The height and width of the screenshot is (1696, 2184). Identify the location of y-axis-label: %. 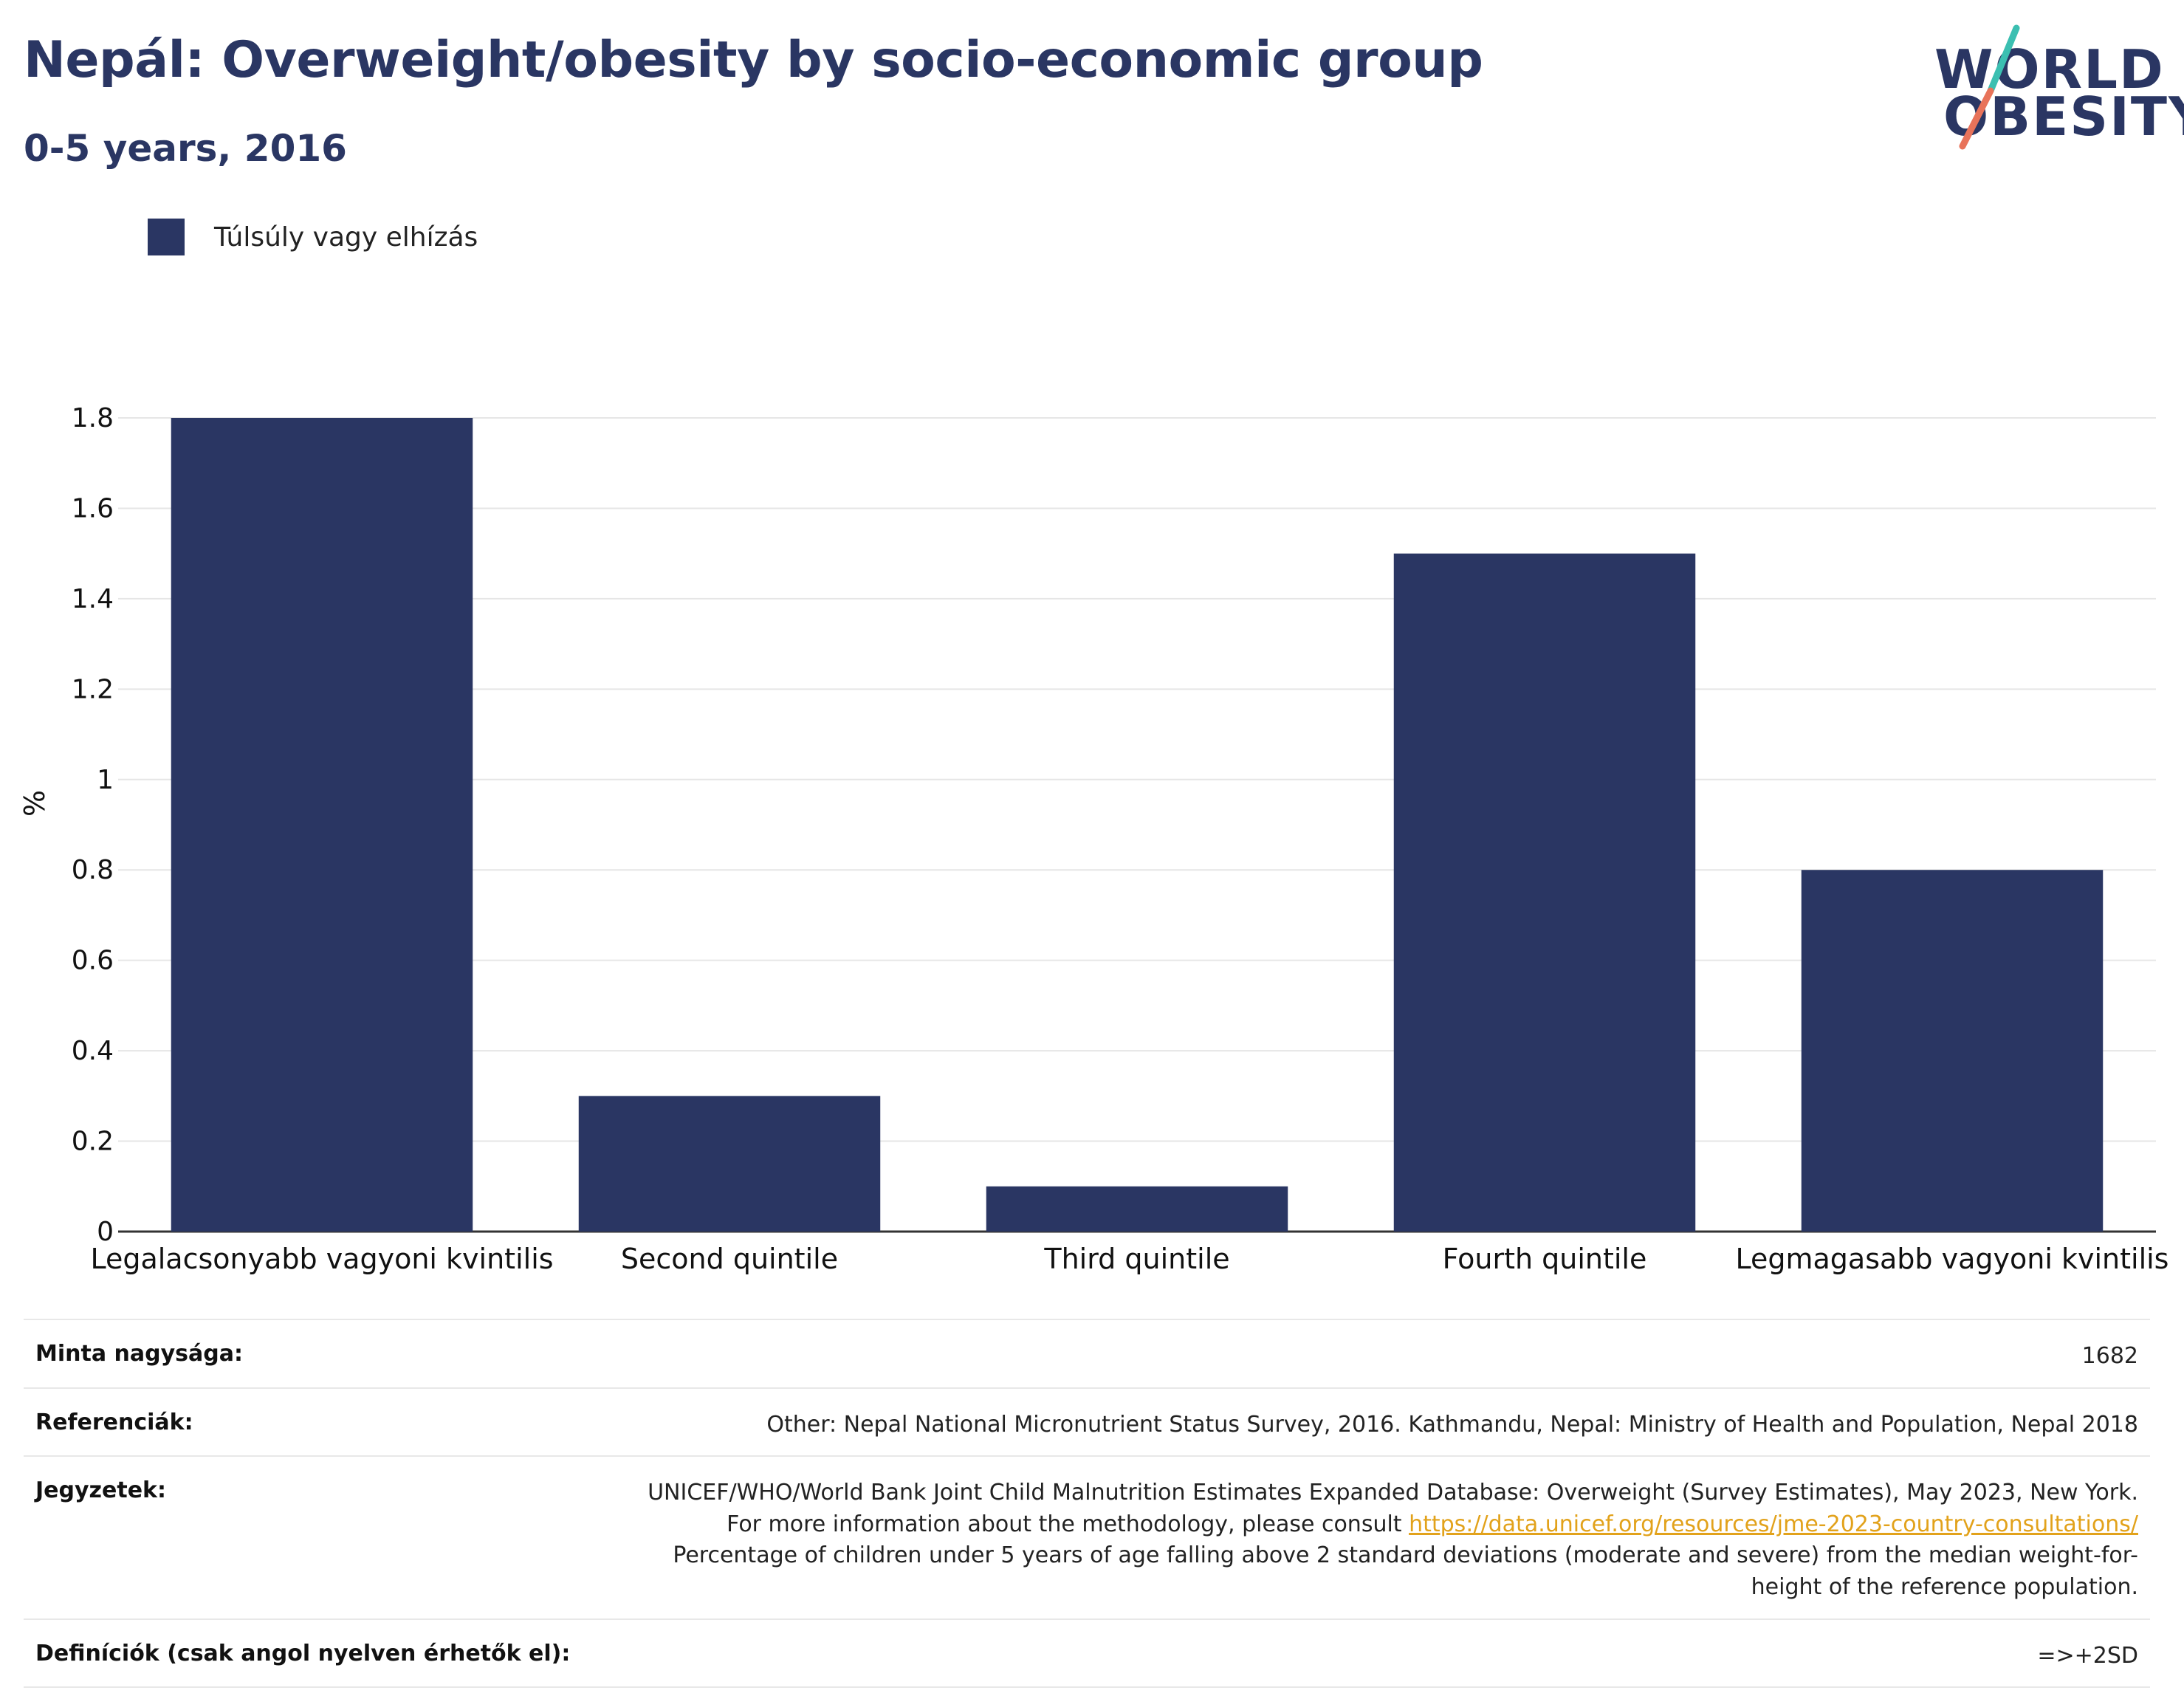
(35, 803).